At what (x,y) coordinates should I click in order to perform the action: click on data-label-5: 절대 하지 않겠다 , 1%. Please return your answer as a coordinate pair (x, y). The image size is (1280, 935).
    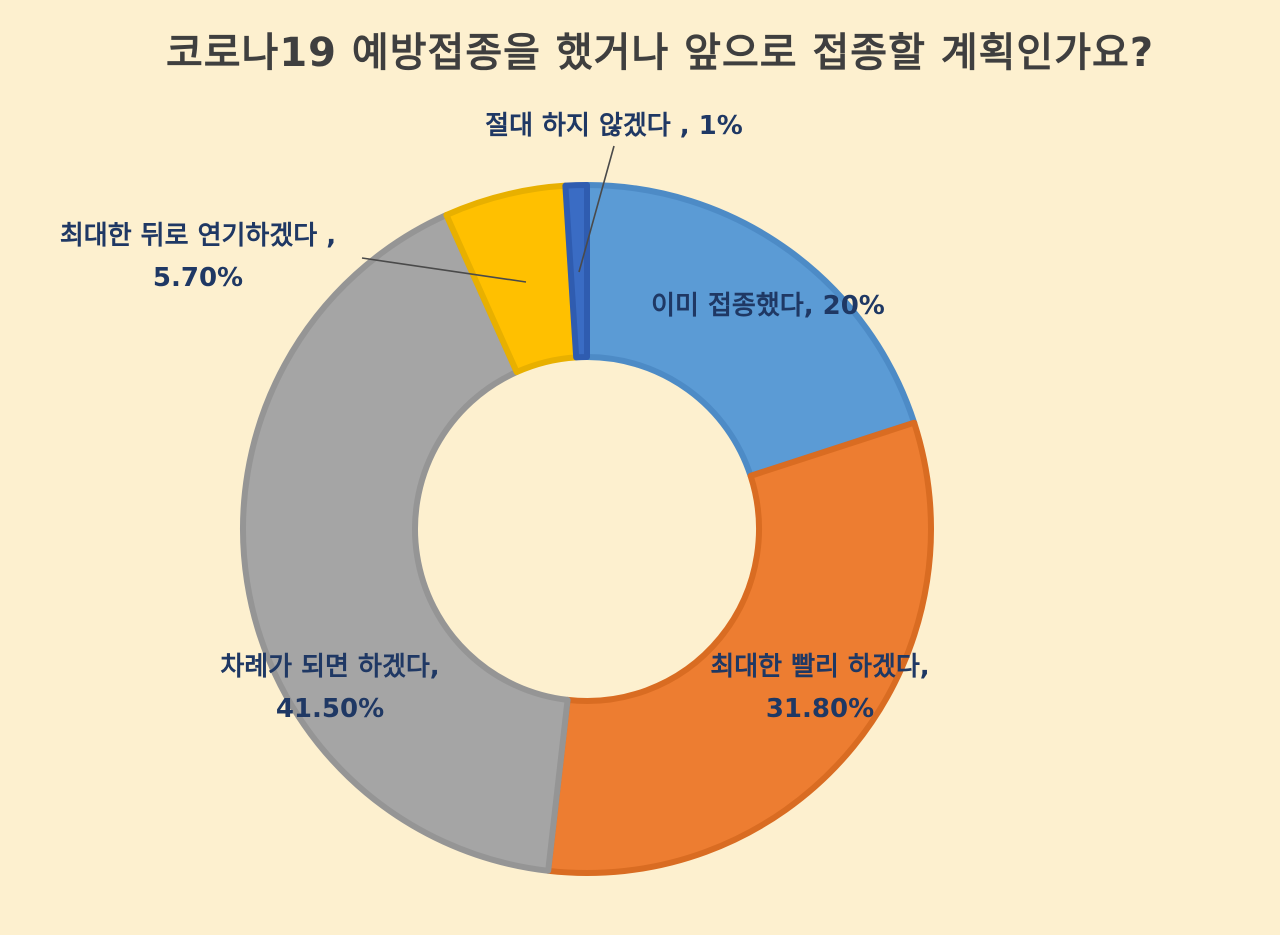
    Looking at the image, I should click on (614, 126).